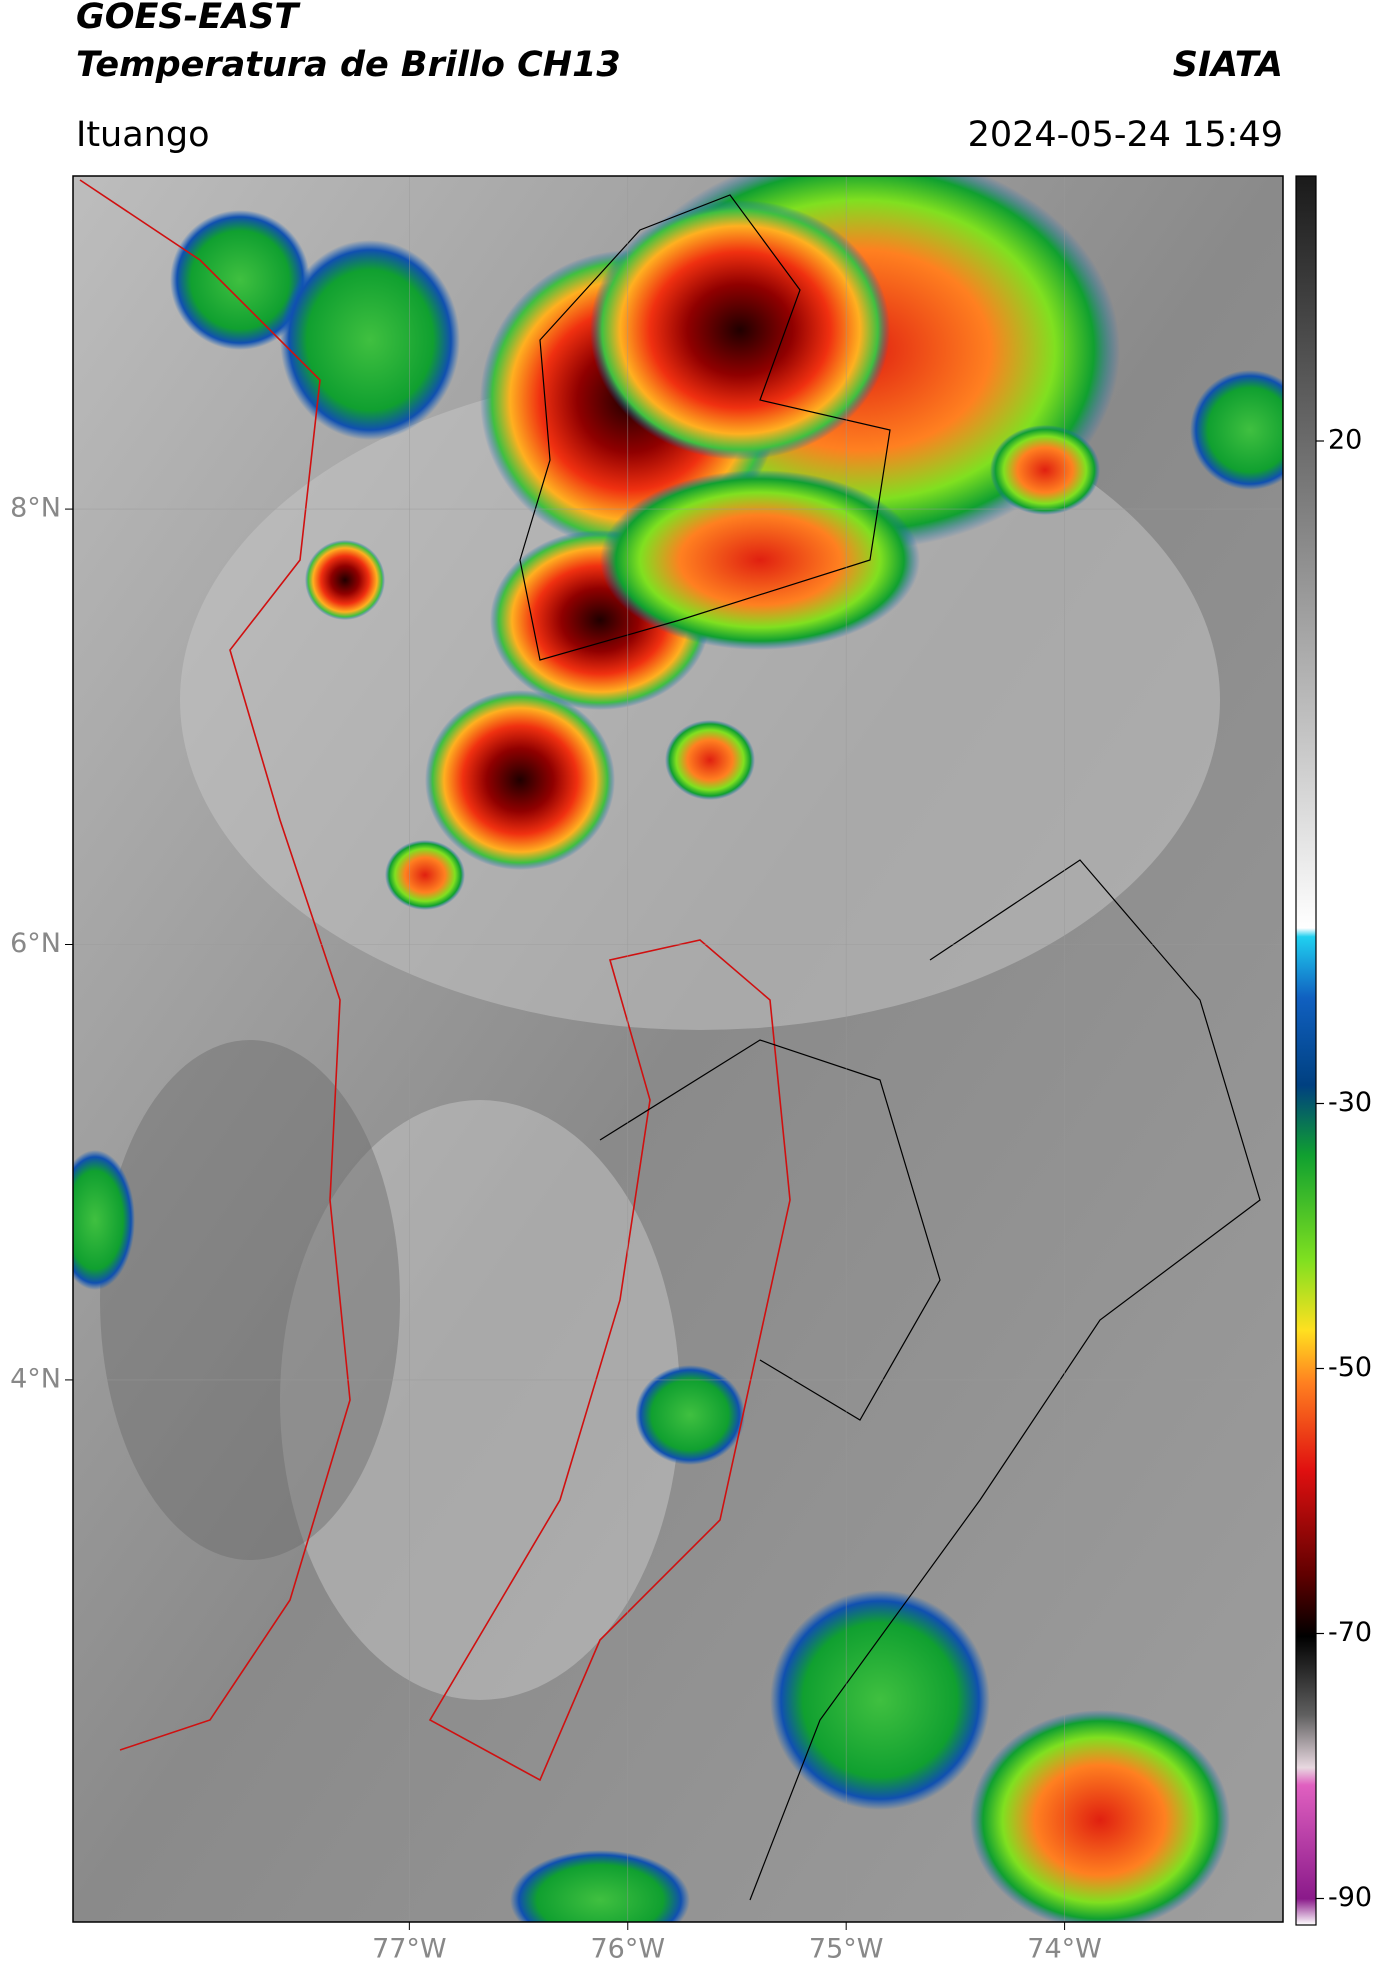 The height and width of the screenshot is (1985, 1384). I want to click on colorbar-label: -90, so click(1350, 1897).